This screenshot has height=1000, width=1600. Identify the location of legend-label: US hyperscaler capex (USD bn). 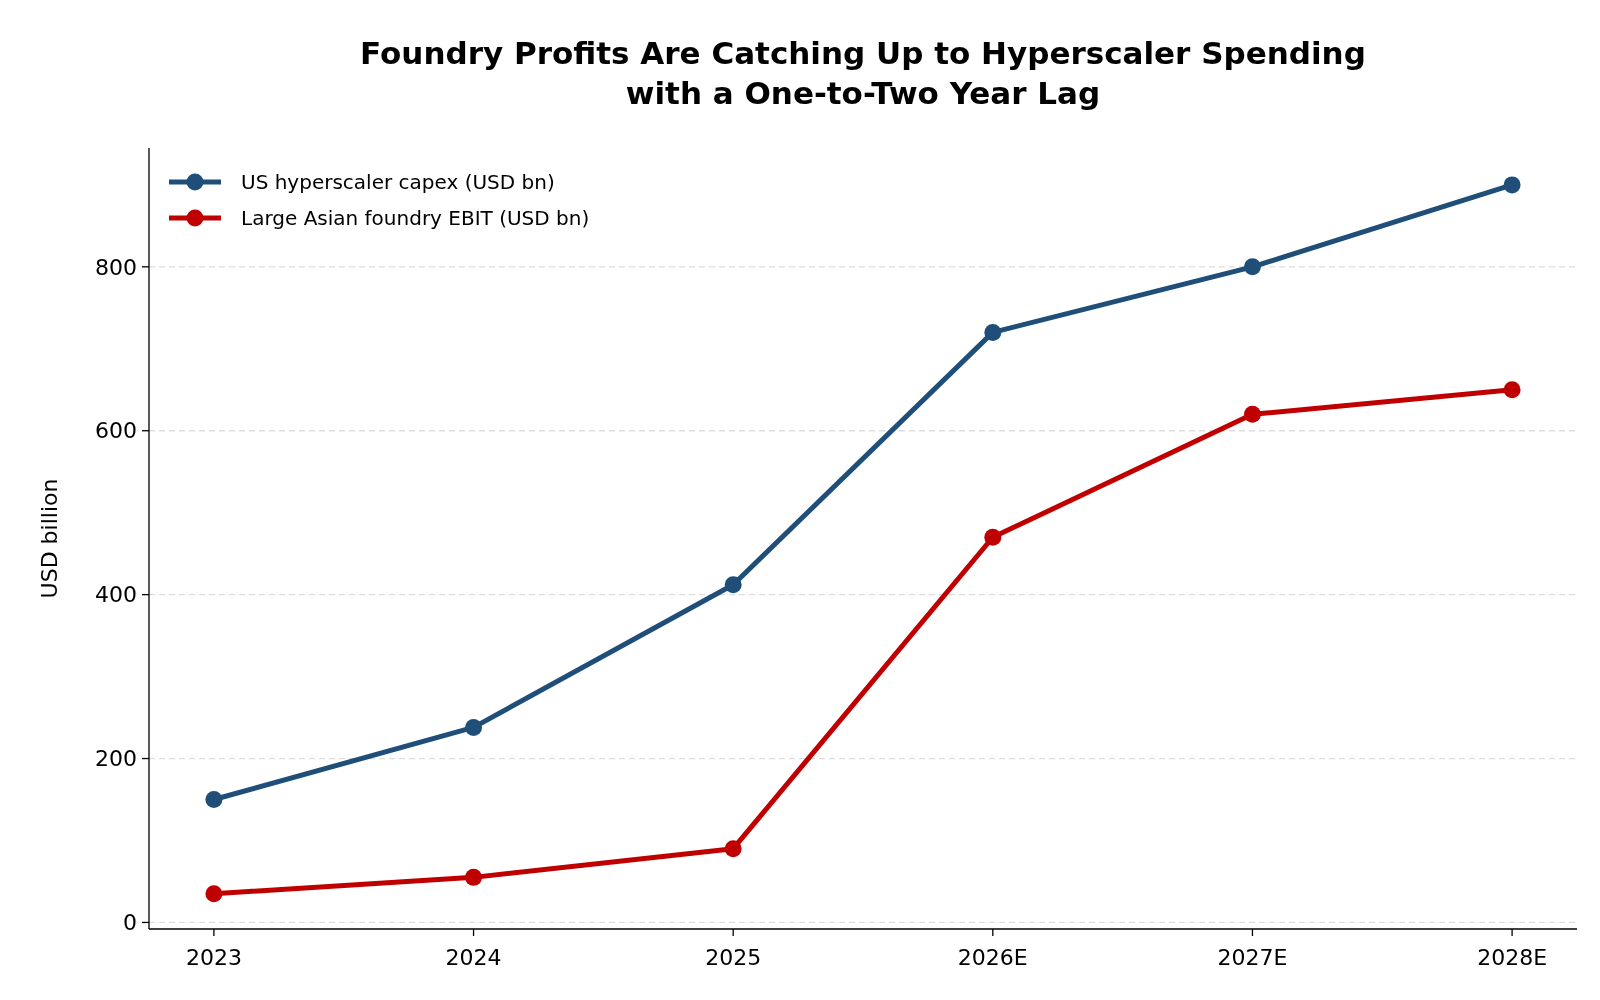
(398, 182).